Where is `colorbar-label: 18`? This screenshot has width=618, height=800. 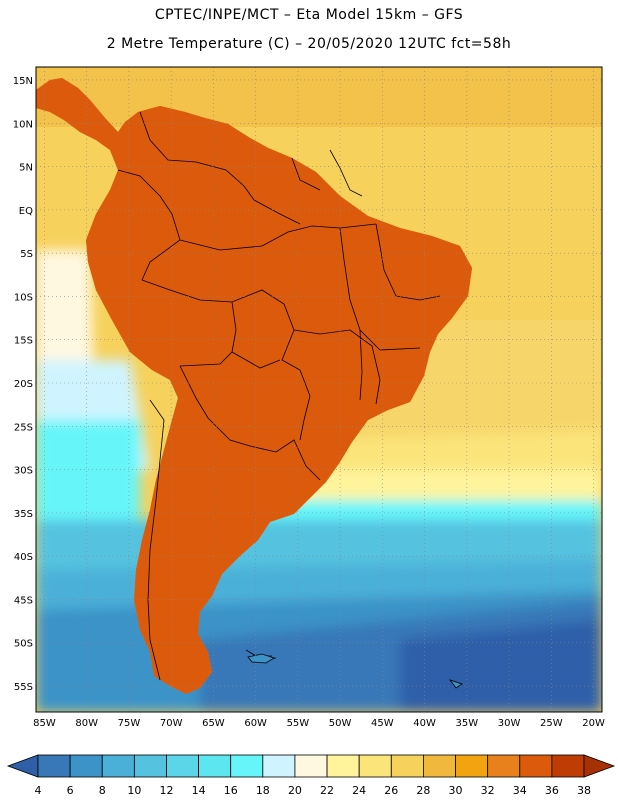
colorbar-label: 18 is located at coordinates (263, 790).